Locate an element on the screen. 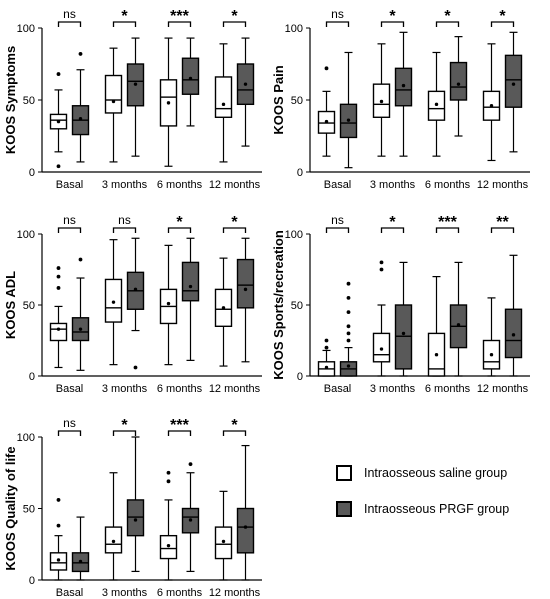 The width and height of the screenshot is (550, 599). significance-label: ** is located at coordinates (502, 222).